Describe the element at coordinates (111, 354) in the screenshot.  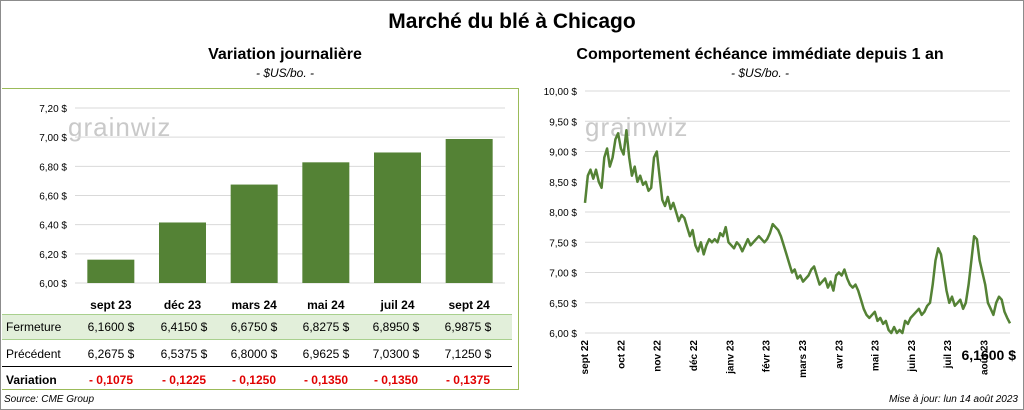
I see `table-cell: 6,2675 $` at that location.